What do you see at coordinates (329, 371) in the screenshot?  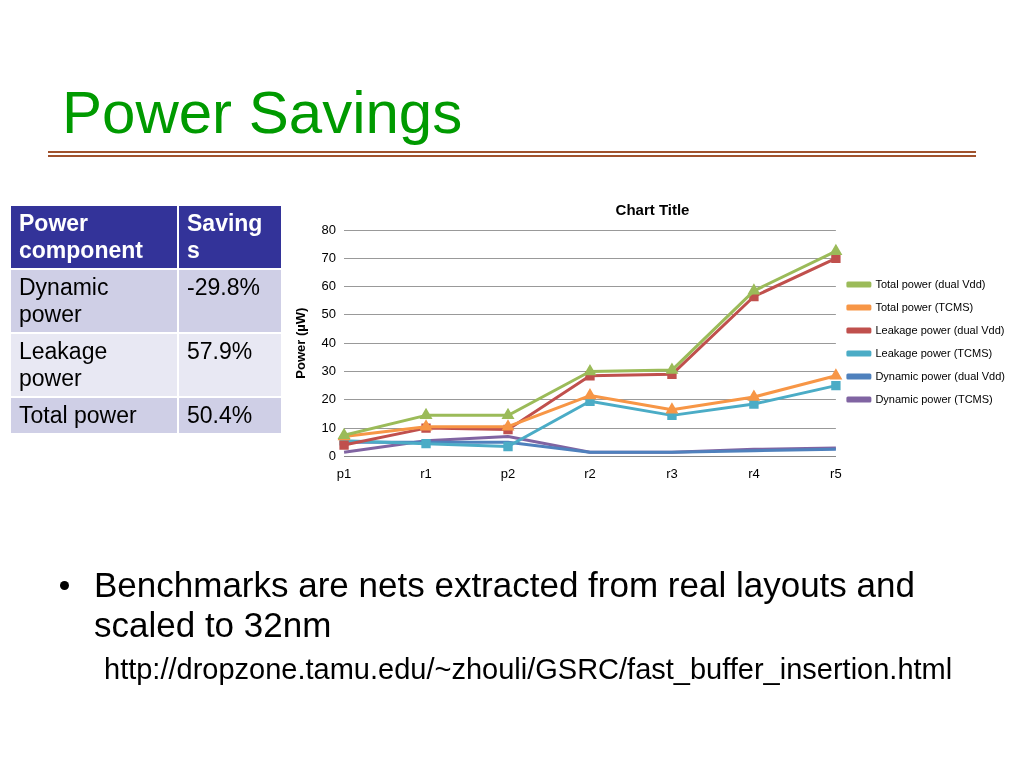 I see `y-tick-label: 30` at bounding box center [329, 371].